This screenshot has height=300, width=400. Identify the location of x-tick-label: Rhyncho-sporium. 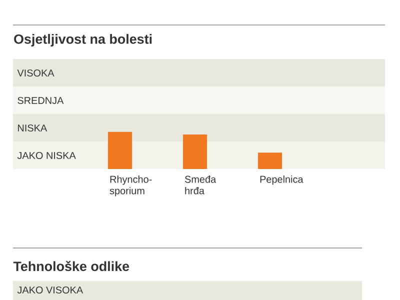
(131, 186).